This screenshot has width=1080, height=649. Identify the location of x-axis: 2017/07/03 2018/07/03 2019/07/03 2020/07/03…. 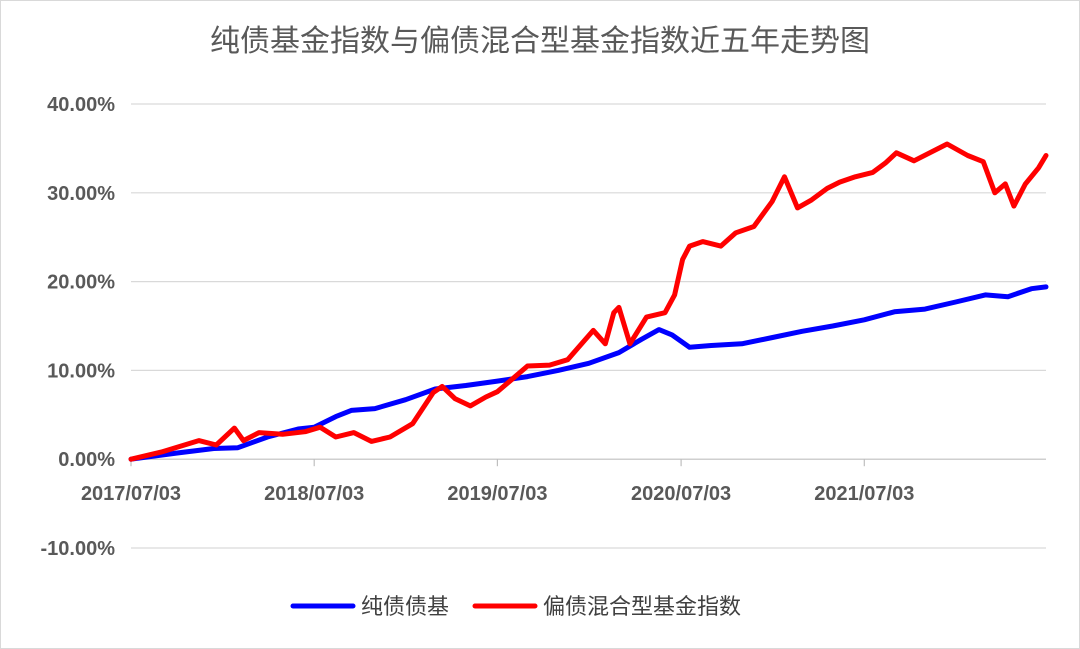
(497, 482).